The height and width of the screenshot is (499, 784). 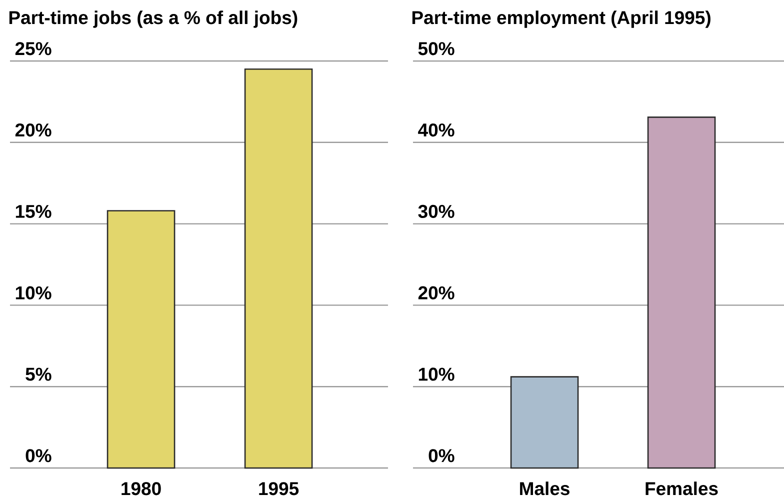 What do you see at coordinates (436, 49) in the screenshot?
I see `y-tick-label: 50%` at bounding box center [436, 49].